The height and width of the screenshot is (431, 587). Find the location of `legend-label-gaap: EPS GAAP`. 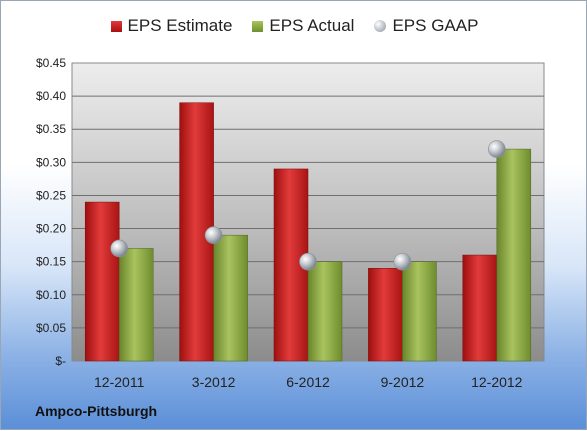

legend-label-gaap: EPS GAAP is located at coordinates (435, 25).